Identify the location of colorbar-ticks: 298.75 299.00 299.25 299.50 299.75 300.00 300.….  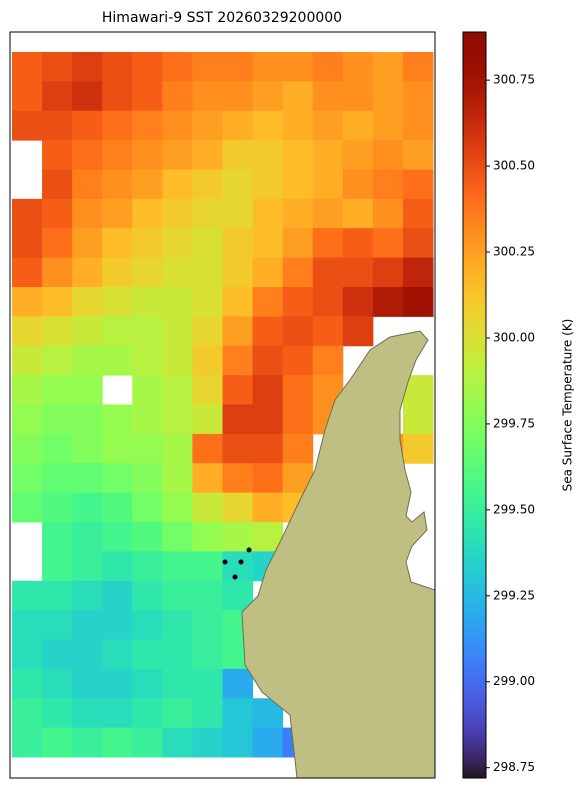
(510, 423).